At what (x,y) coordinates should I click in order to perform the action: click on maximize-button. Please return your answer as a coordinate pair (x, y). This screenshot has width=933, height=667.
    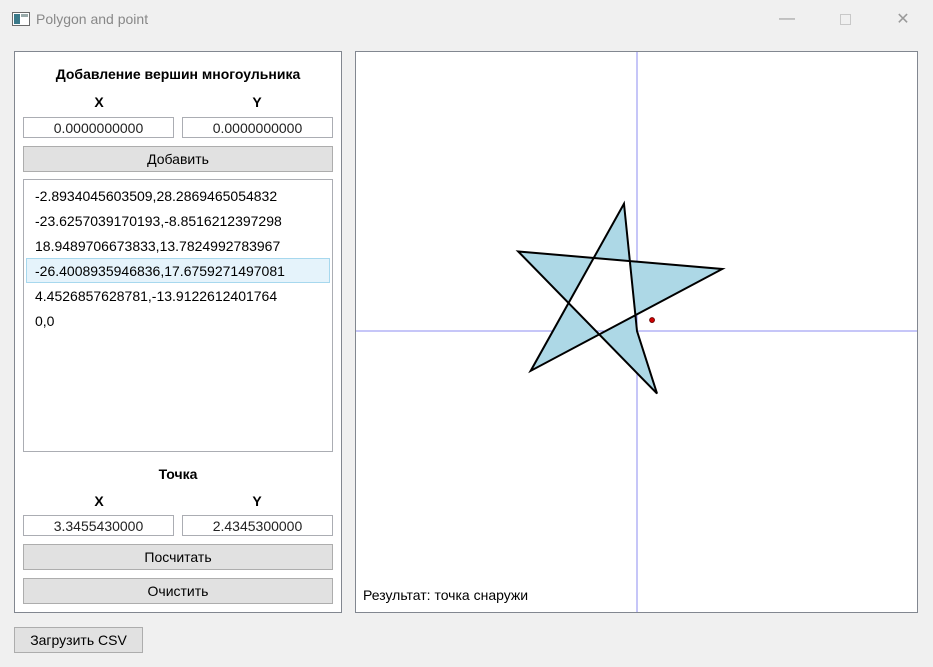
    Looking at the image, I should click on (845, 19).